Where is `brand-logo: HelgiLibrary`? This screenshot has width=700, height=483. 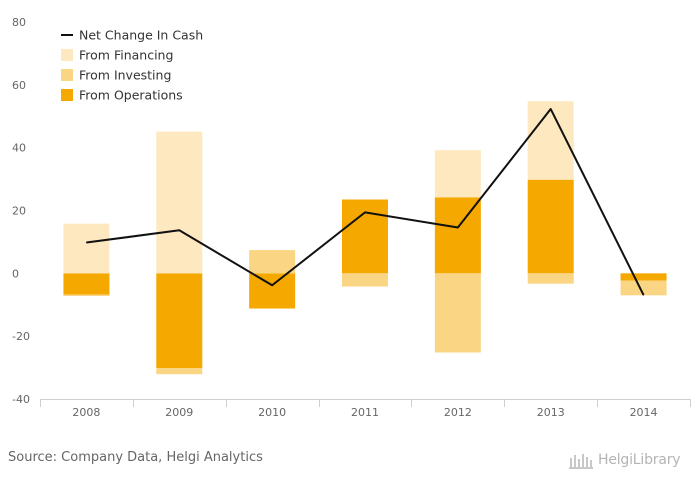 brand-logo: HelgiLibrary is located at coordinates (624, 460).